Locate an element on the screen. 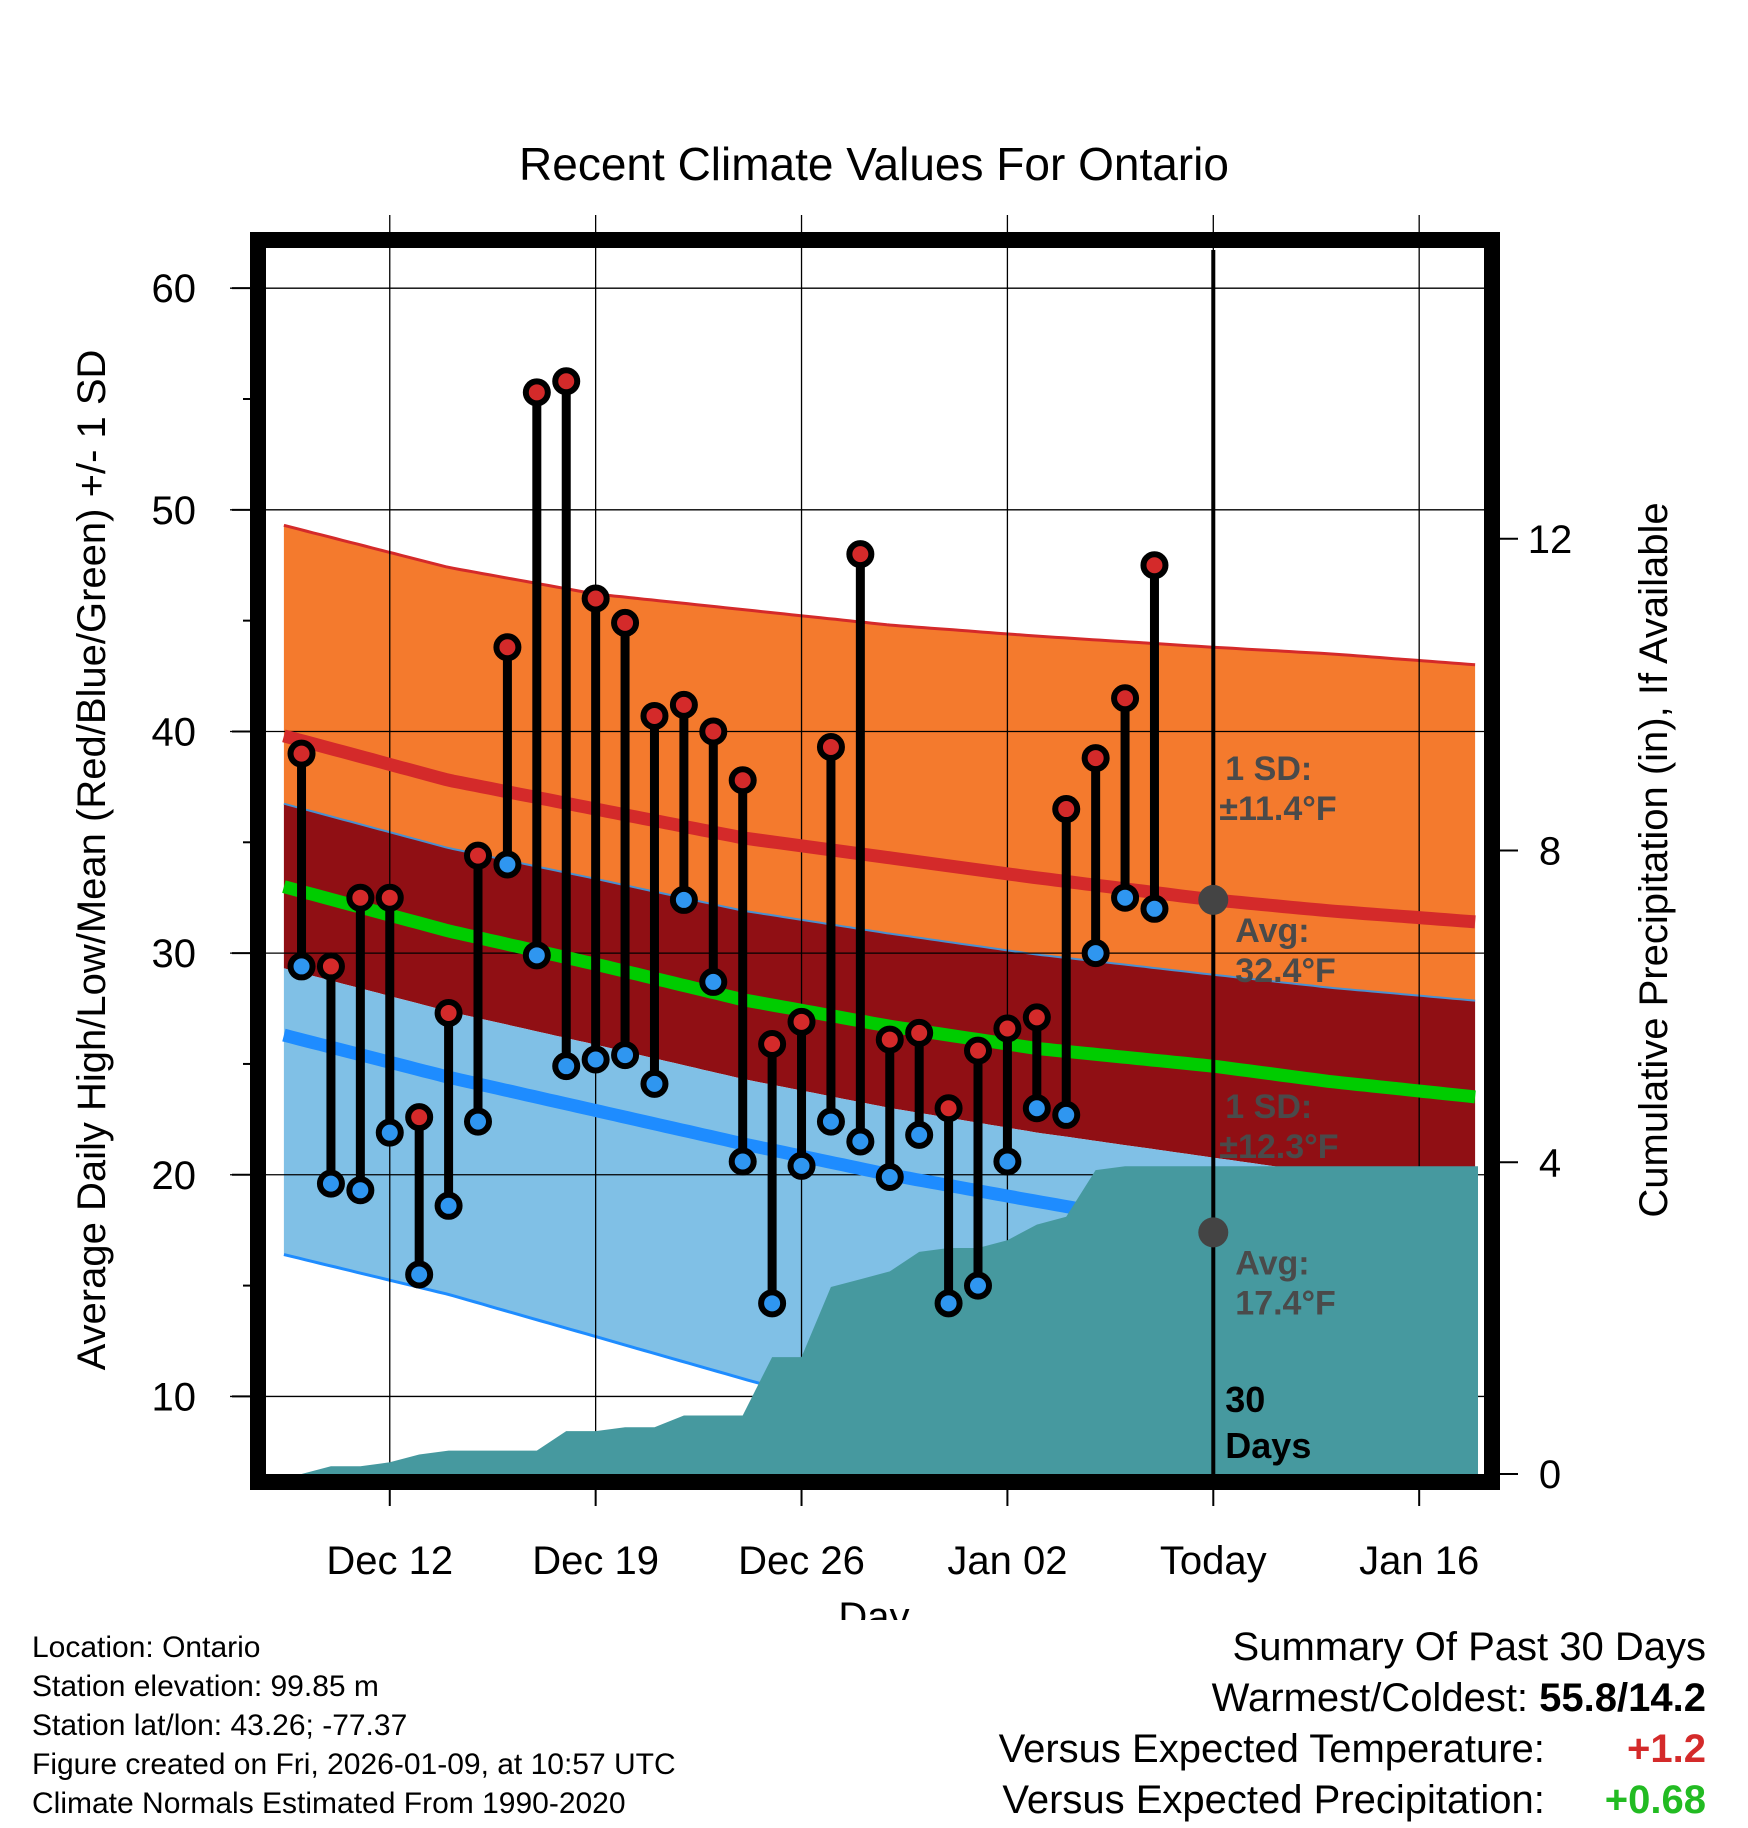 The image size is (1748, 1828). avg-label-1: Avg: is located at coordinates (1272, 1263).